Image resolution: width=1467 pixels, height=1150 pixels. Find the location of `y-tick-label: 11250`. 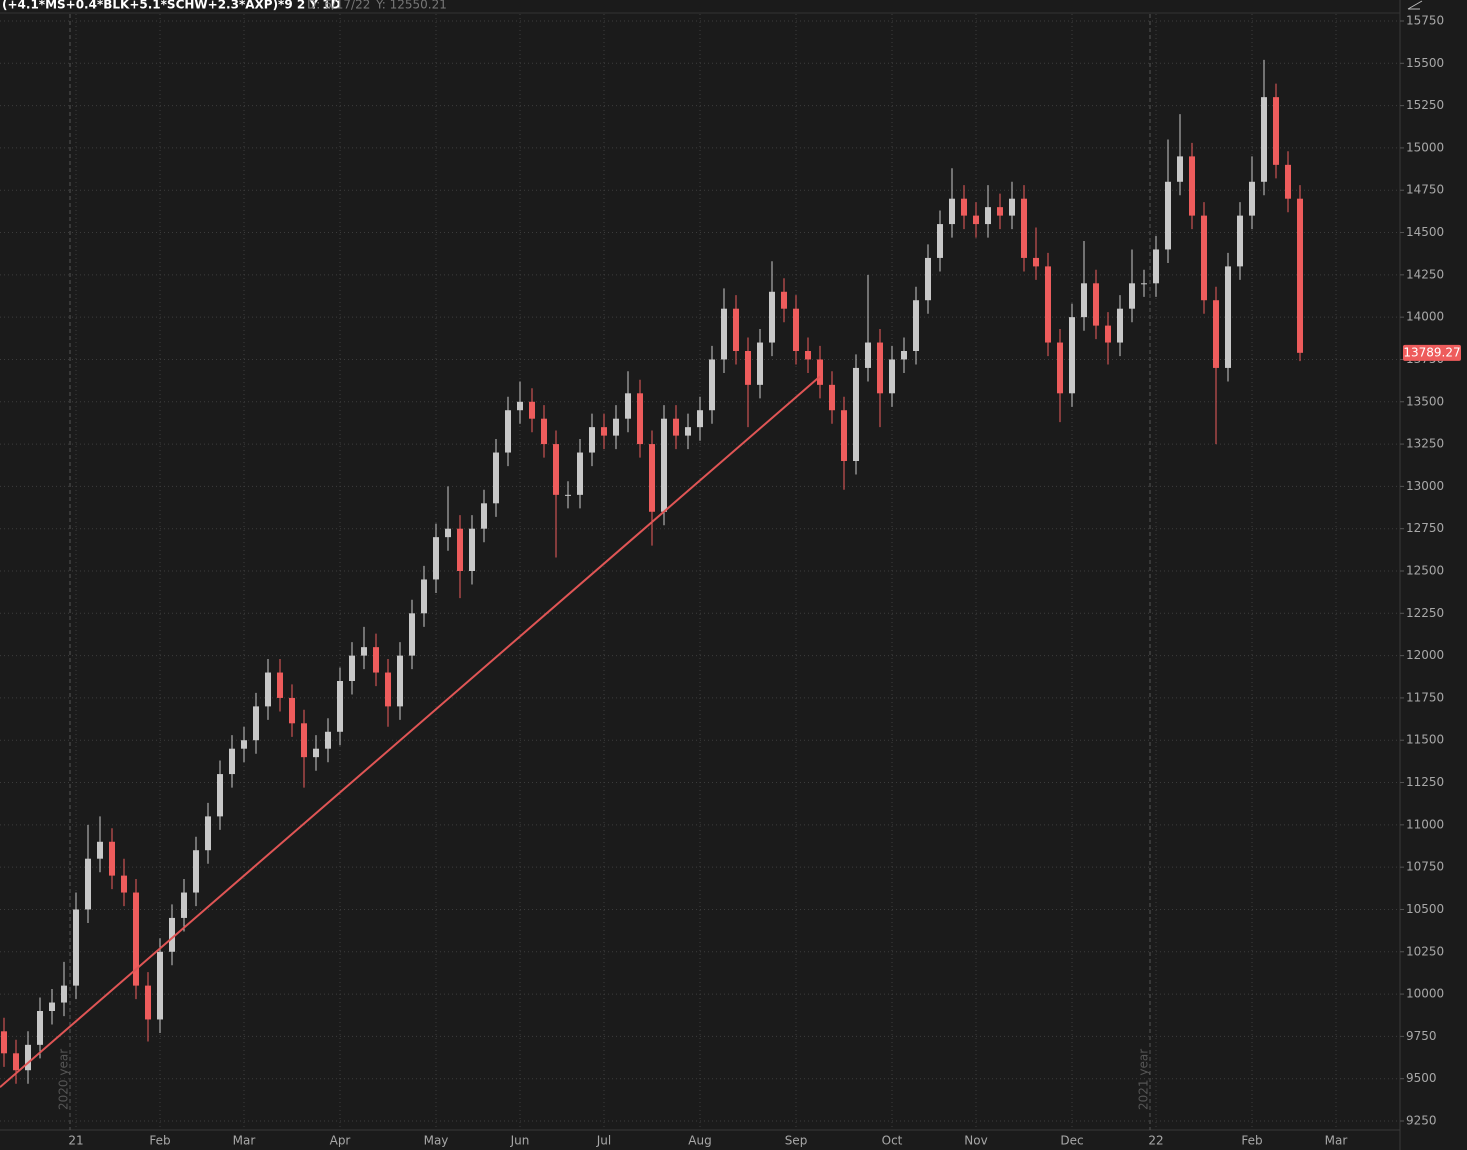

y-tick-label: 11250 is located at coordinates (1425, 782).